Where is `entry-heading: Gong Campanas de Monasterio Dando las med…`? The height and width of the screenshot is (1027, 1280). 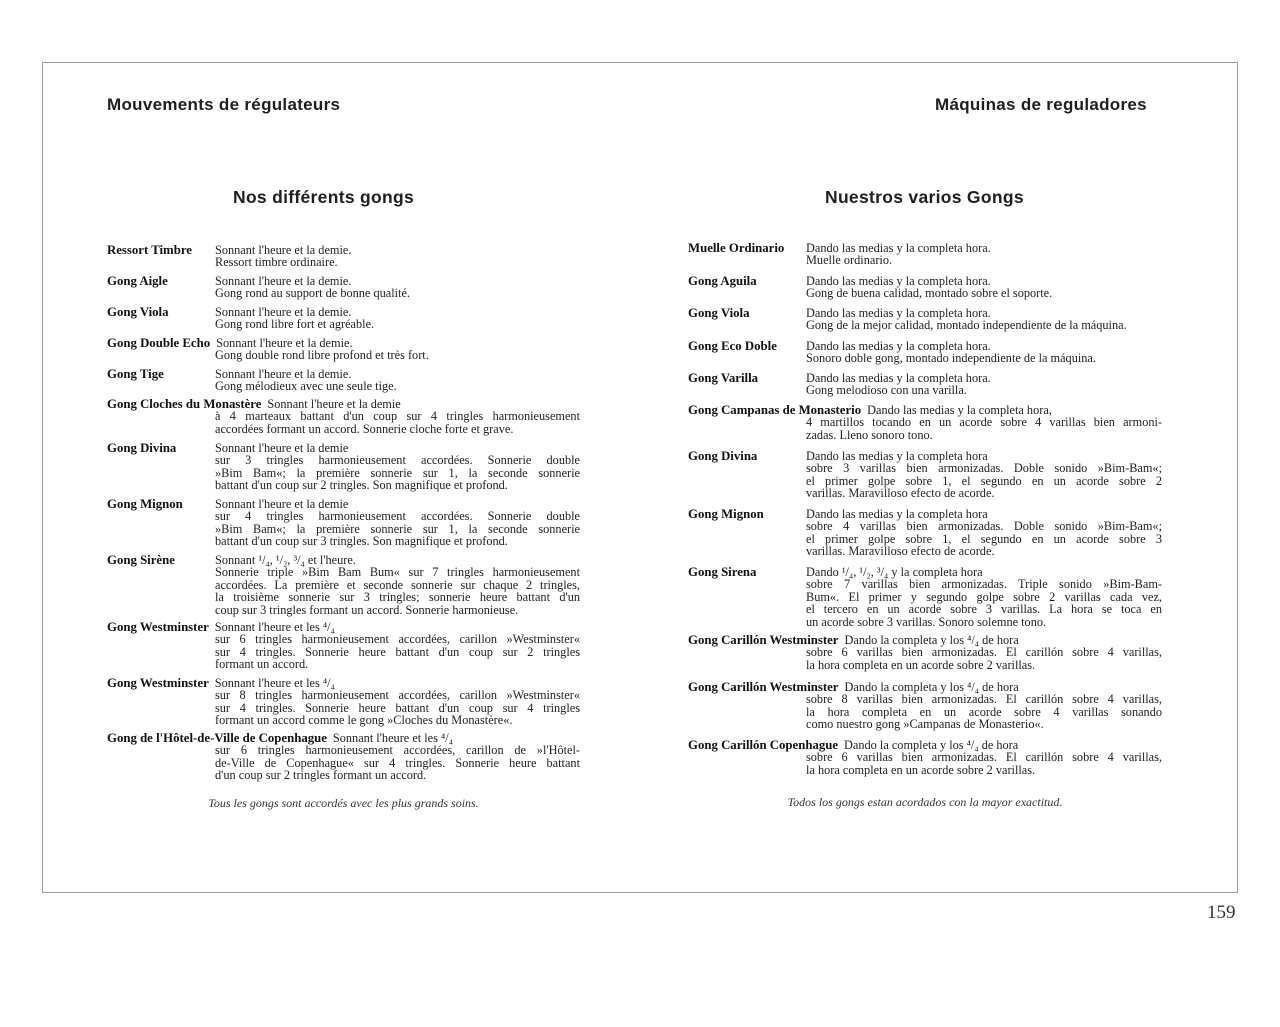
entry-heading: Gong Campanas de Monasterio Dando las med… is located at coordinates (925, 410).